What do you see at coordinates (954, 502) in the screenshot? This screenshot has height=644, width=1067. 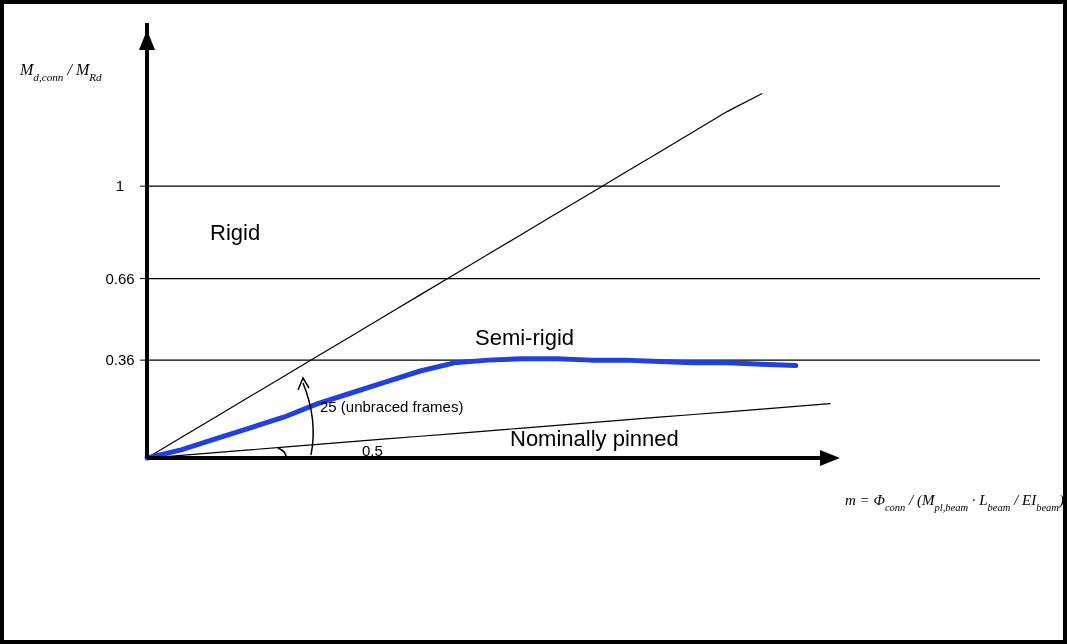 I see `text: m = Φ$_{conn}$ / (M$_{pl,beam}$ · L$_{beam}$ / EI$_{beam}$)` at bounding box center [954, 502].